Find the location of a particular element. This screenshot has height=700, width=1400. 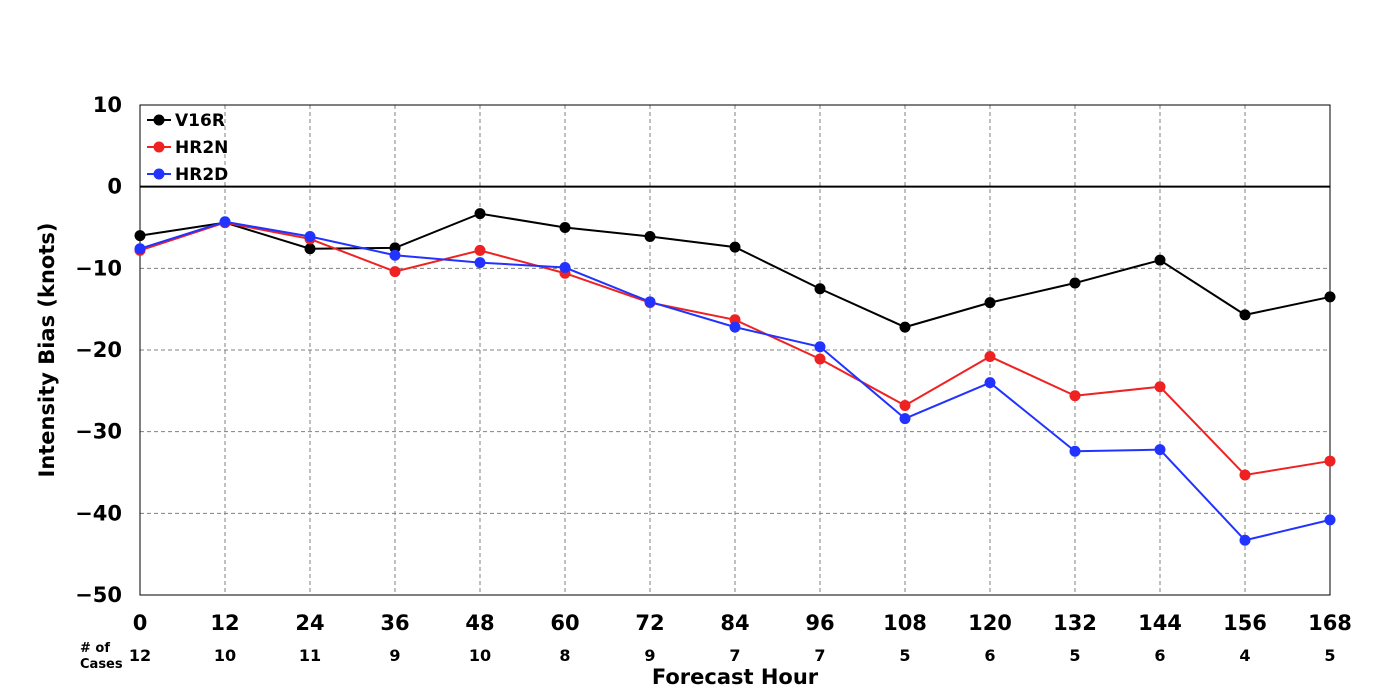

y-axis-ticks: 10 0 −10 −20 −30 −40 −50 is located at coordinates (98, 350).